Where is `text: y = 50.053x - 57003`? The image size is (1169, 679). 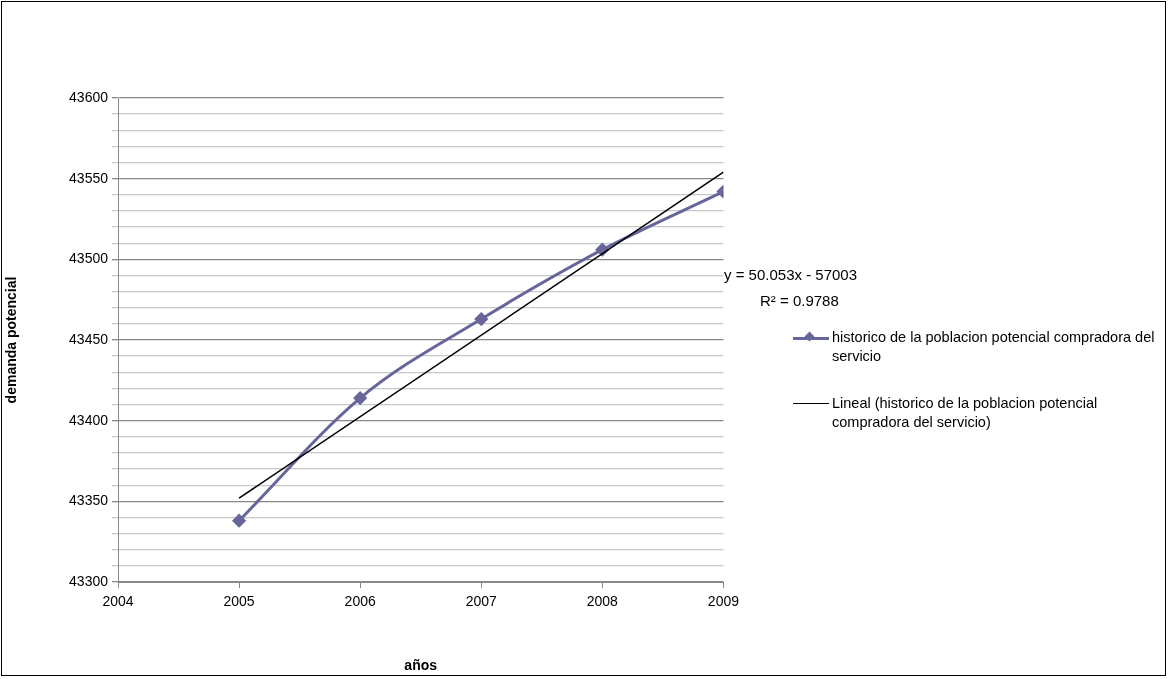
text: y = 50.053x - 57003 is located at coordinates (791, 275).